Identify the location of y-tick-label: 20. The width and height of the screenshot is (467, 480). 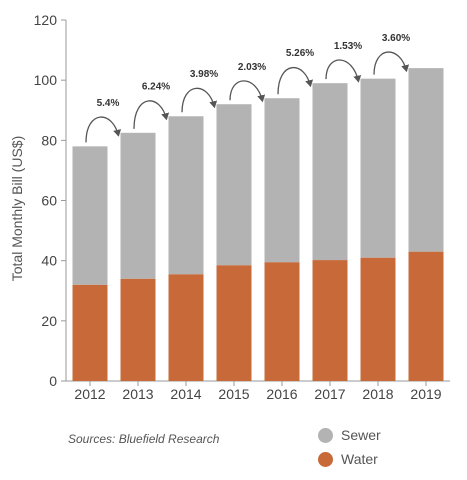
(49, 321).